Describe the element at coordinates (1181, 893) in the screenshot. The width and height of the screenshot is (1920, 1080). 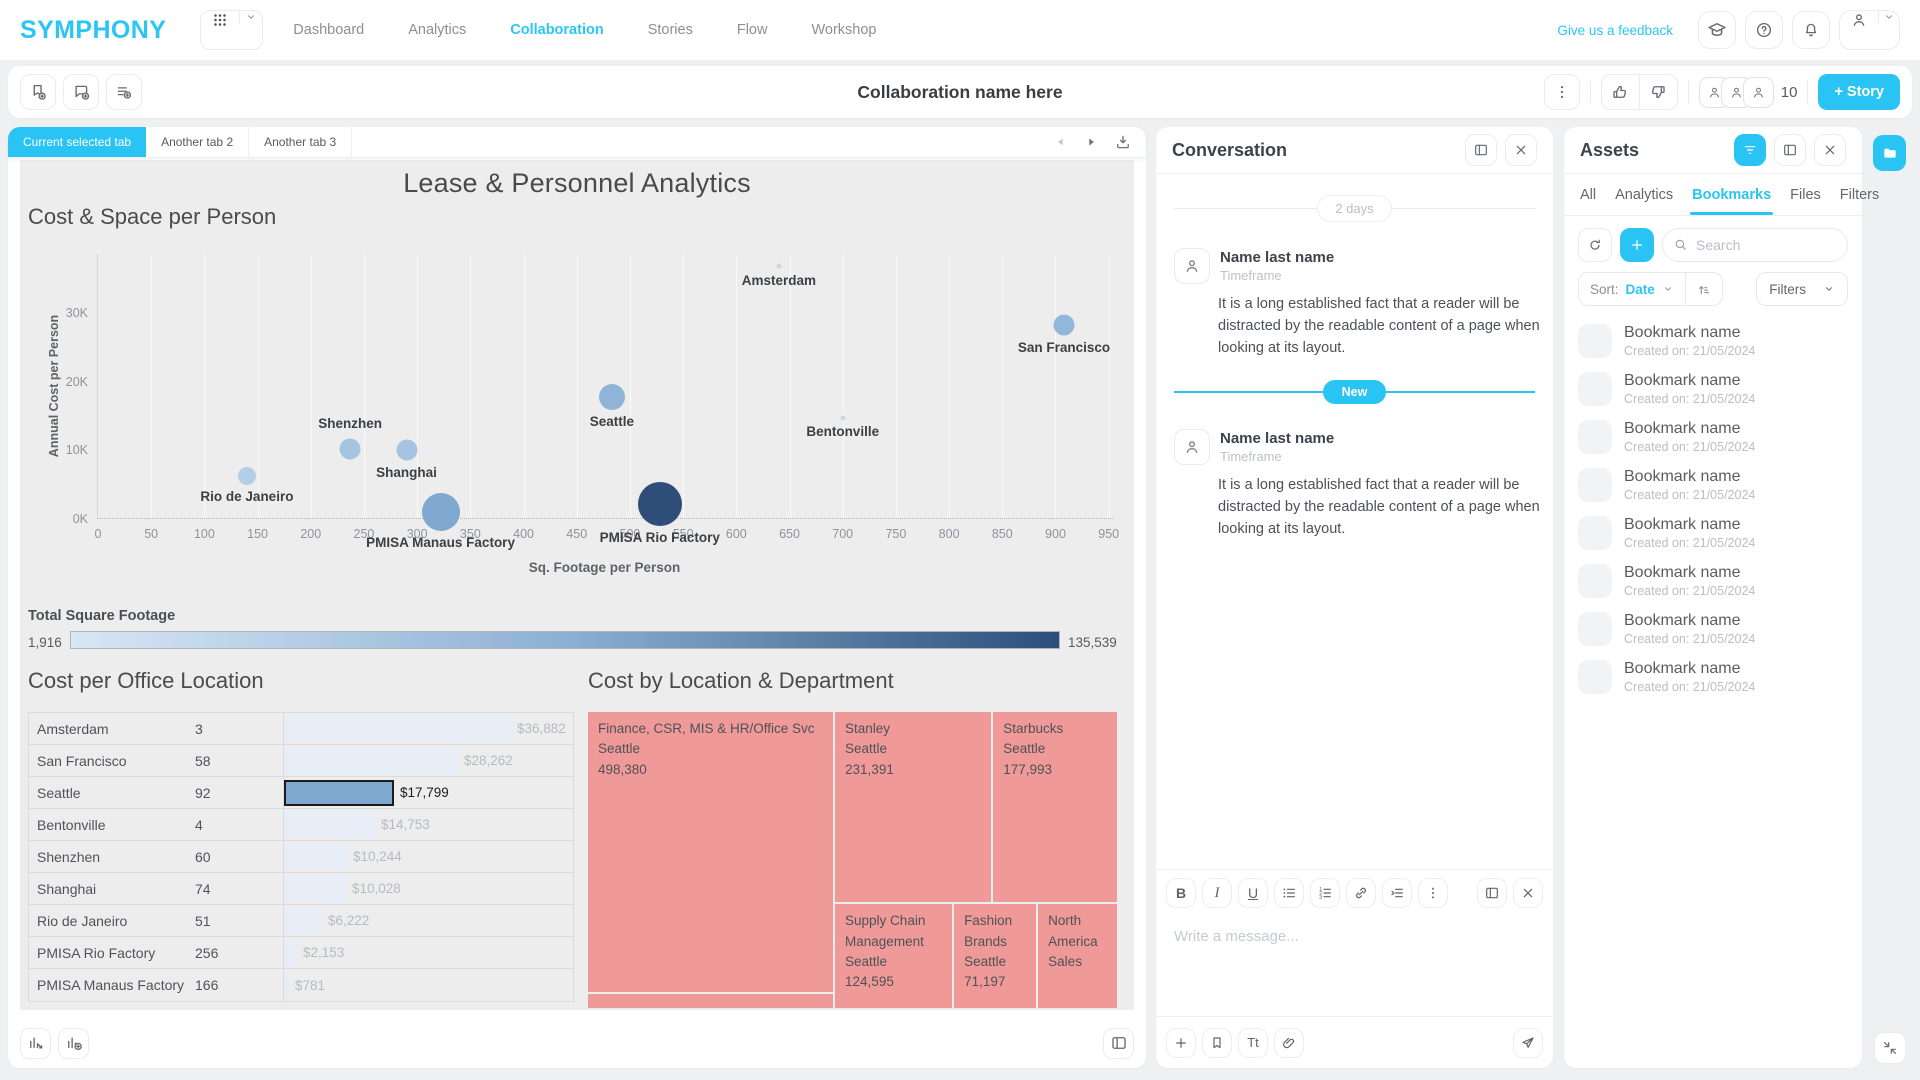
I see `bold-button: B` at that location.